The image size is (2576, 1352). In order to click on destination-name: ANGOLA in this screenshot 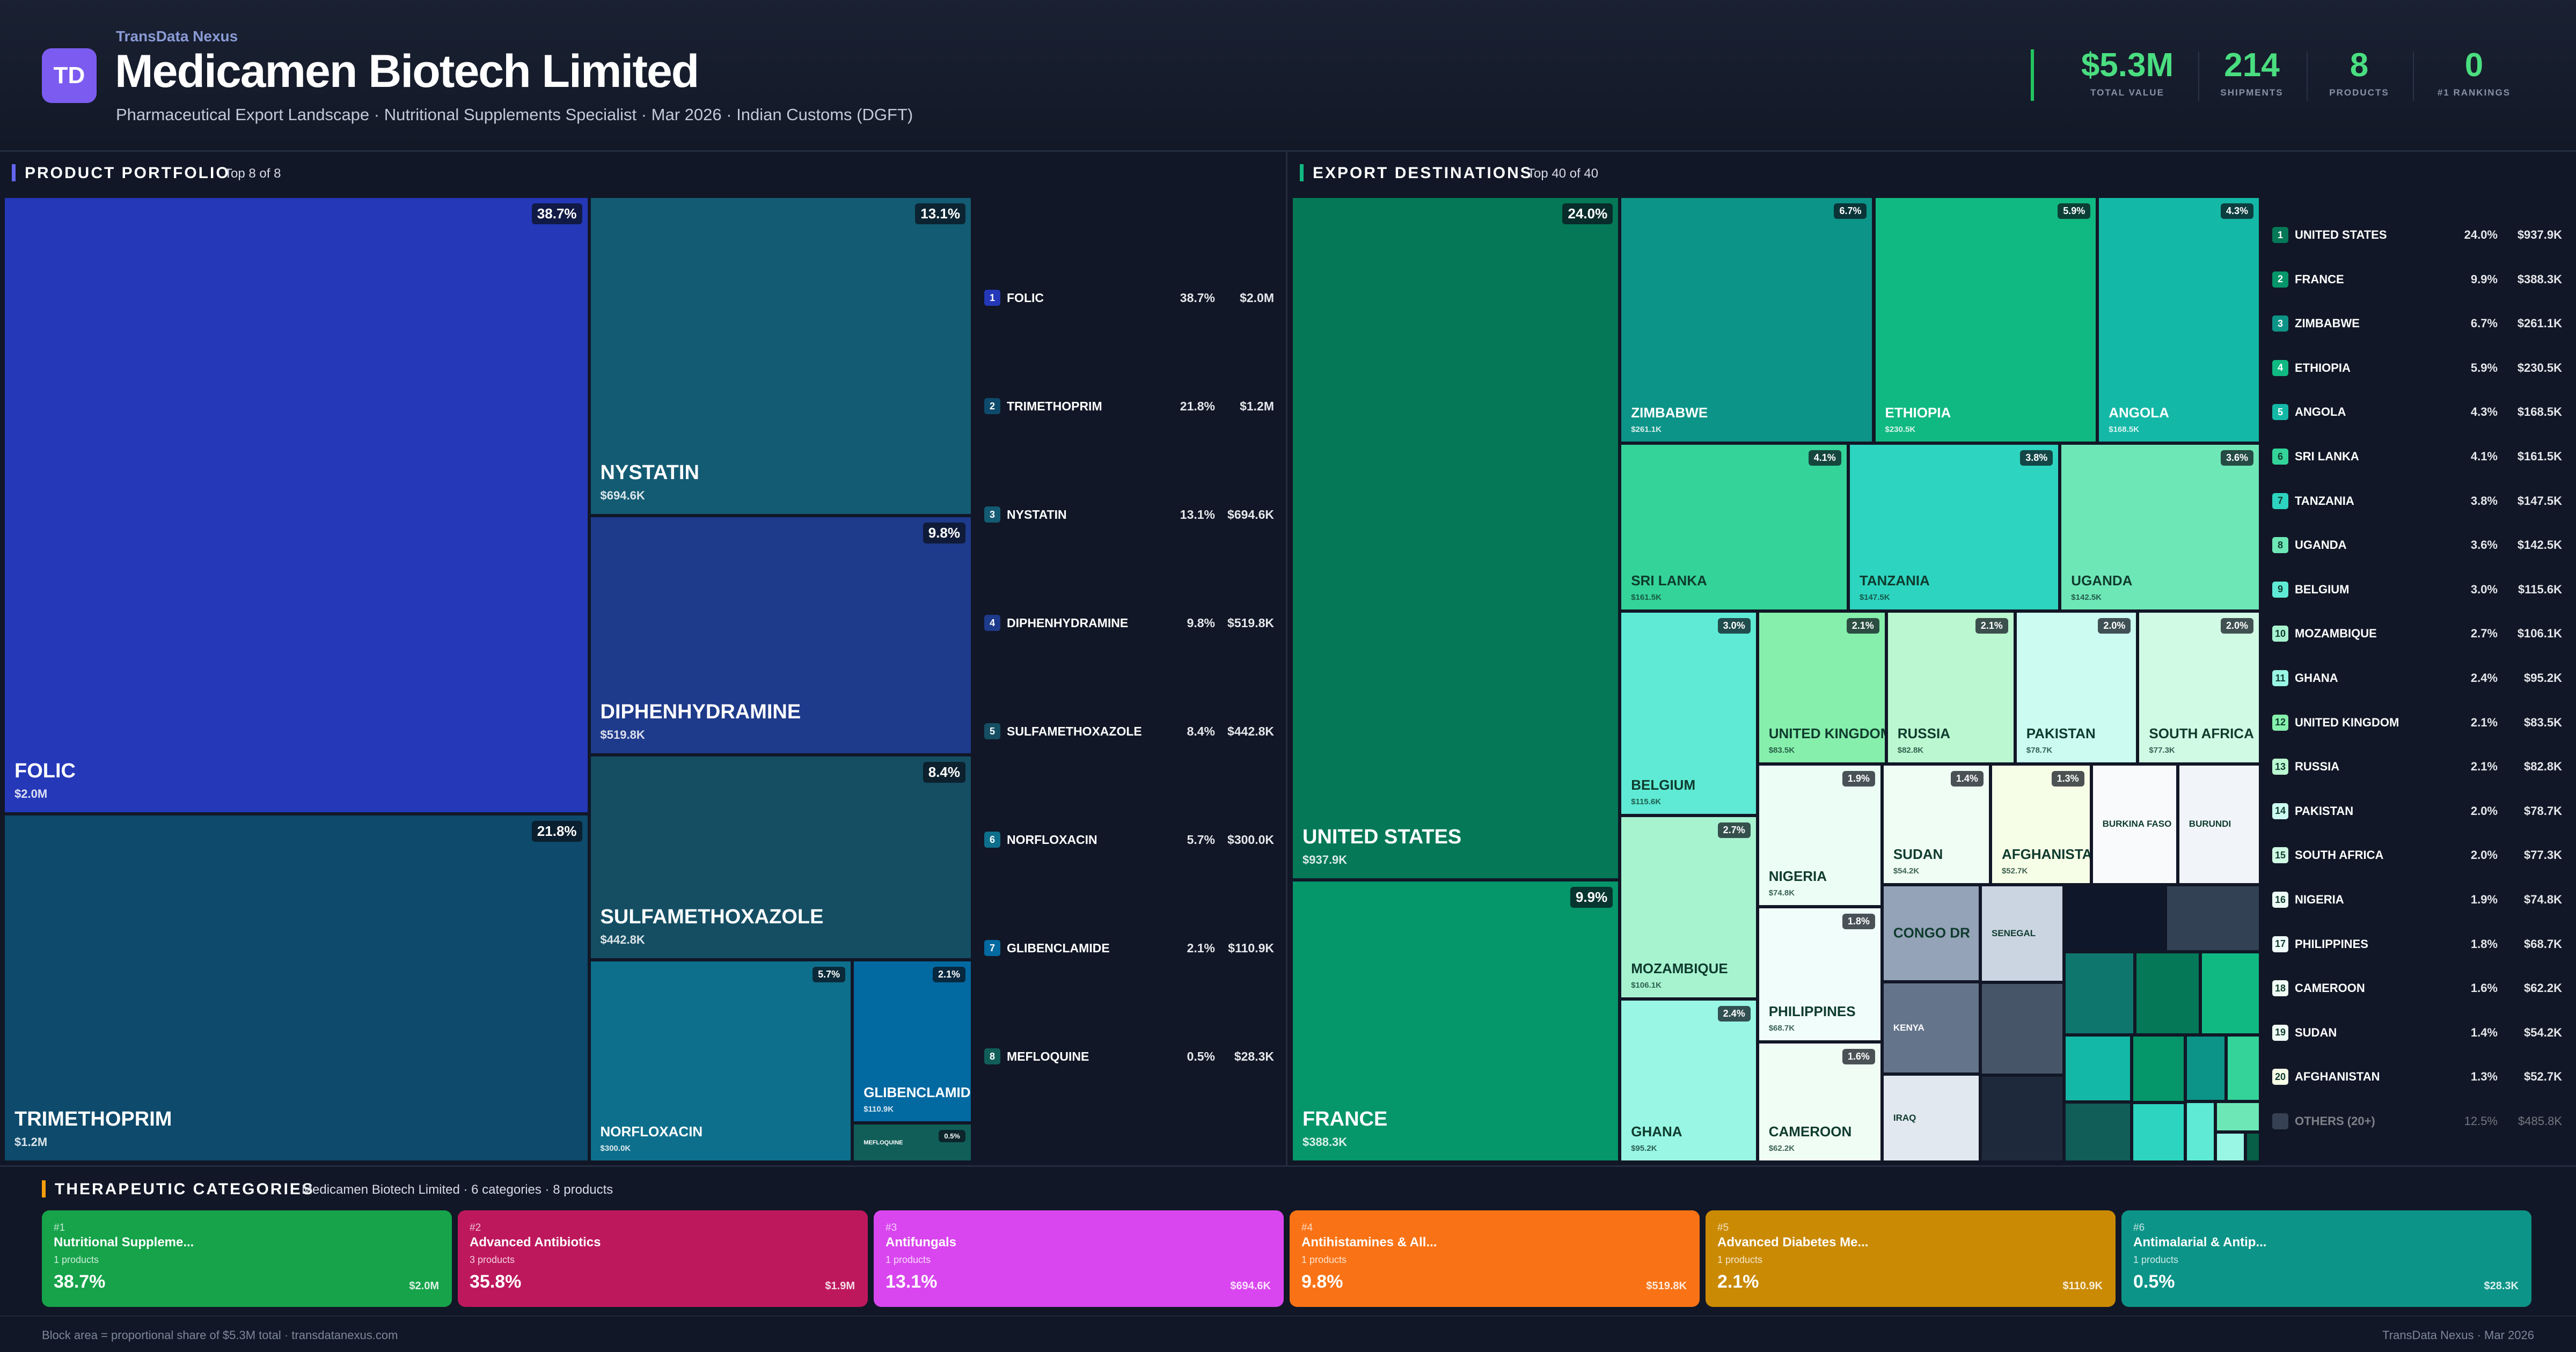, I will do `click(2320, 412)`.